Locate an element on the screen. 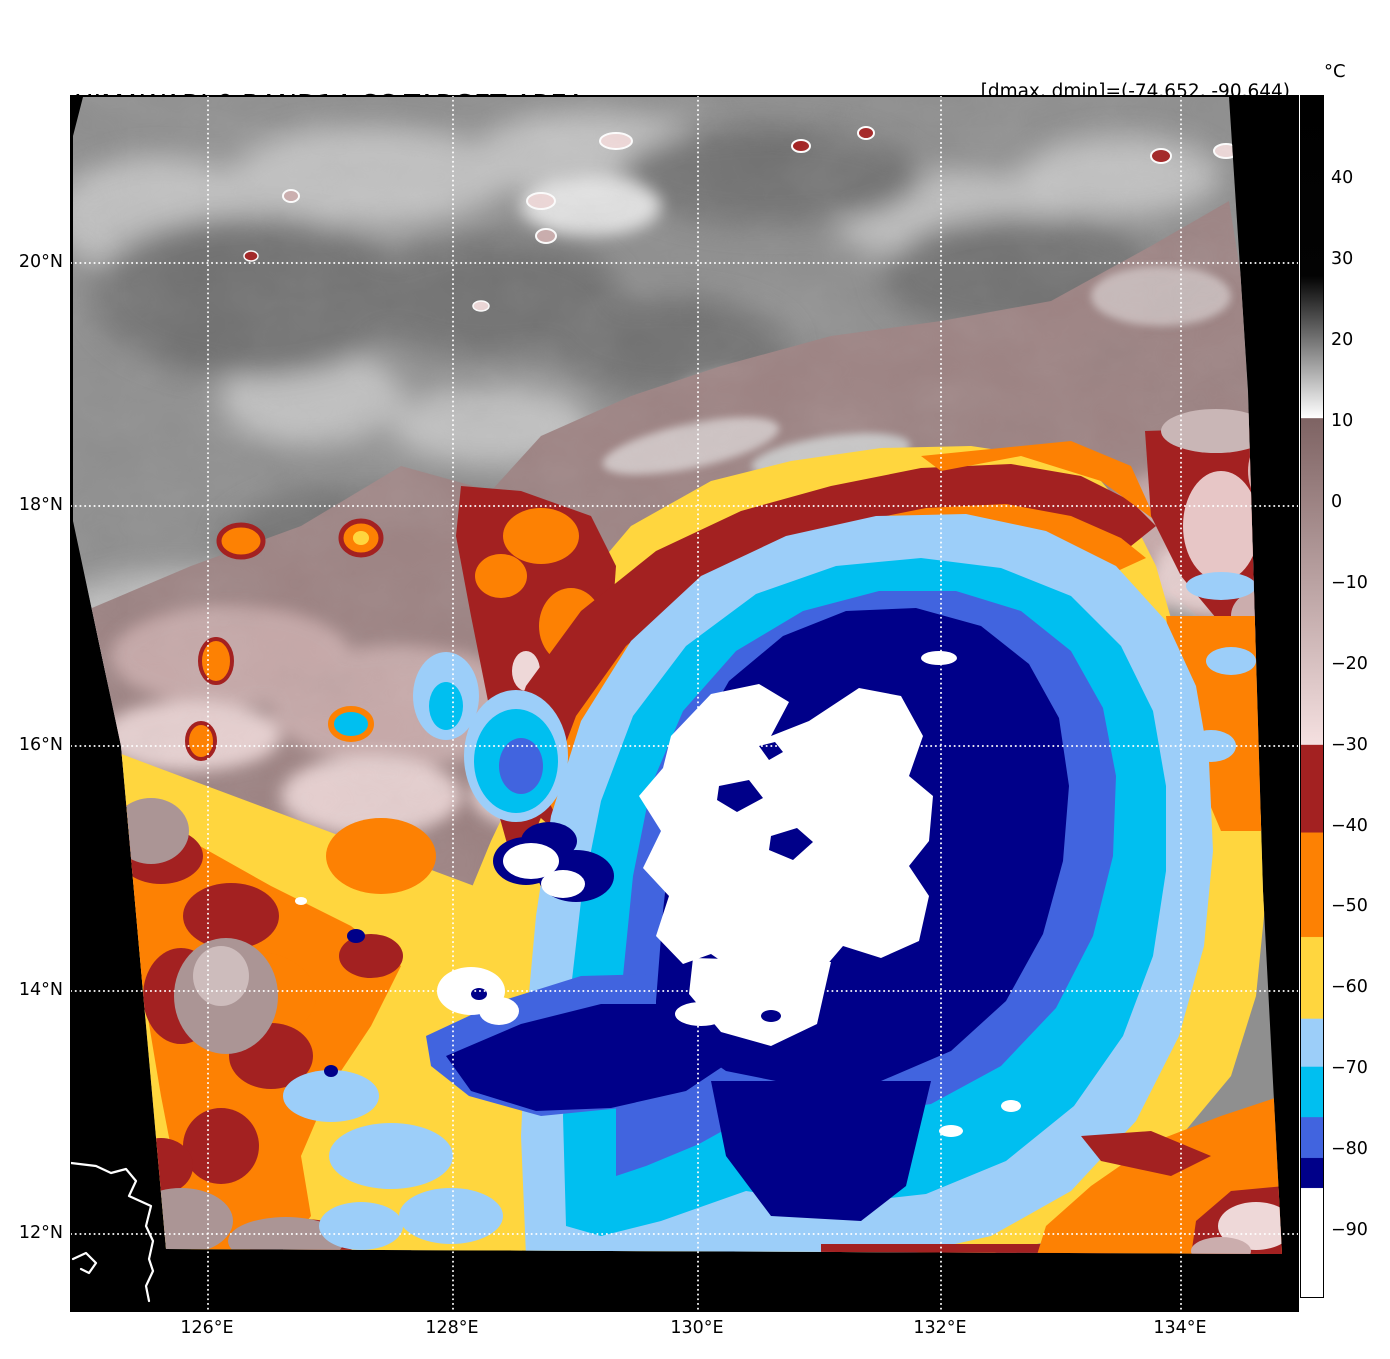  colorbar-tick-label: 20 is located at coordinates (1342, 340).